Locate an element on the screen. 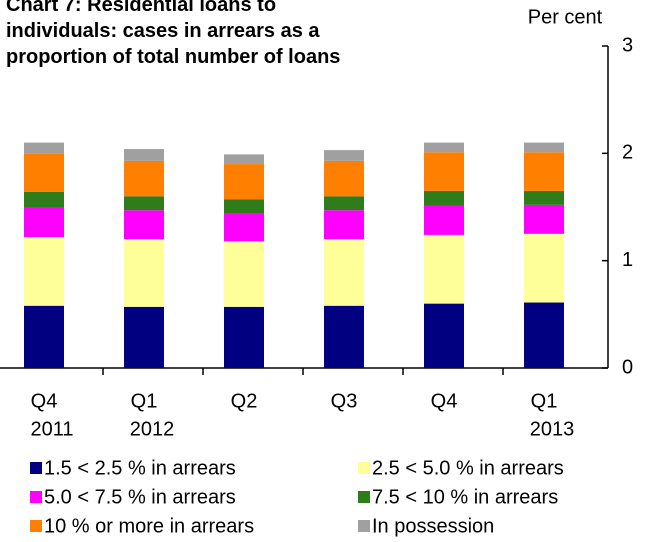  y-tick-label: 0 is located at coordinates (627, 367).